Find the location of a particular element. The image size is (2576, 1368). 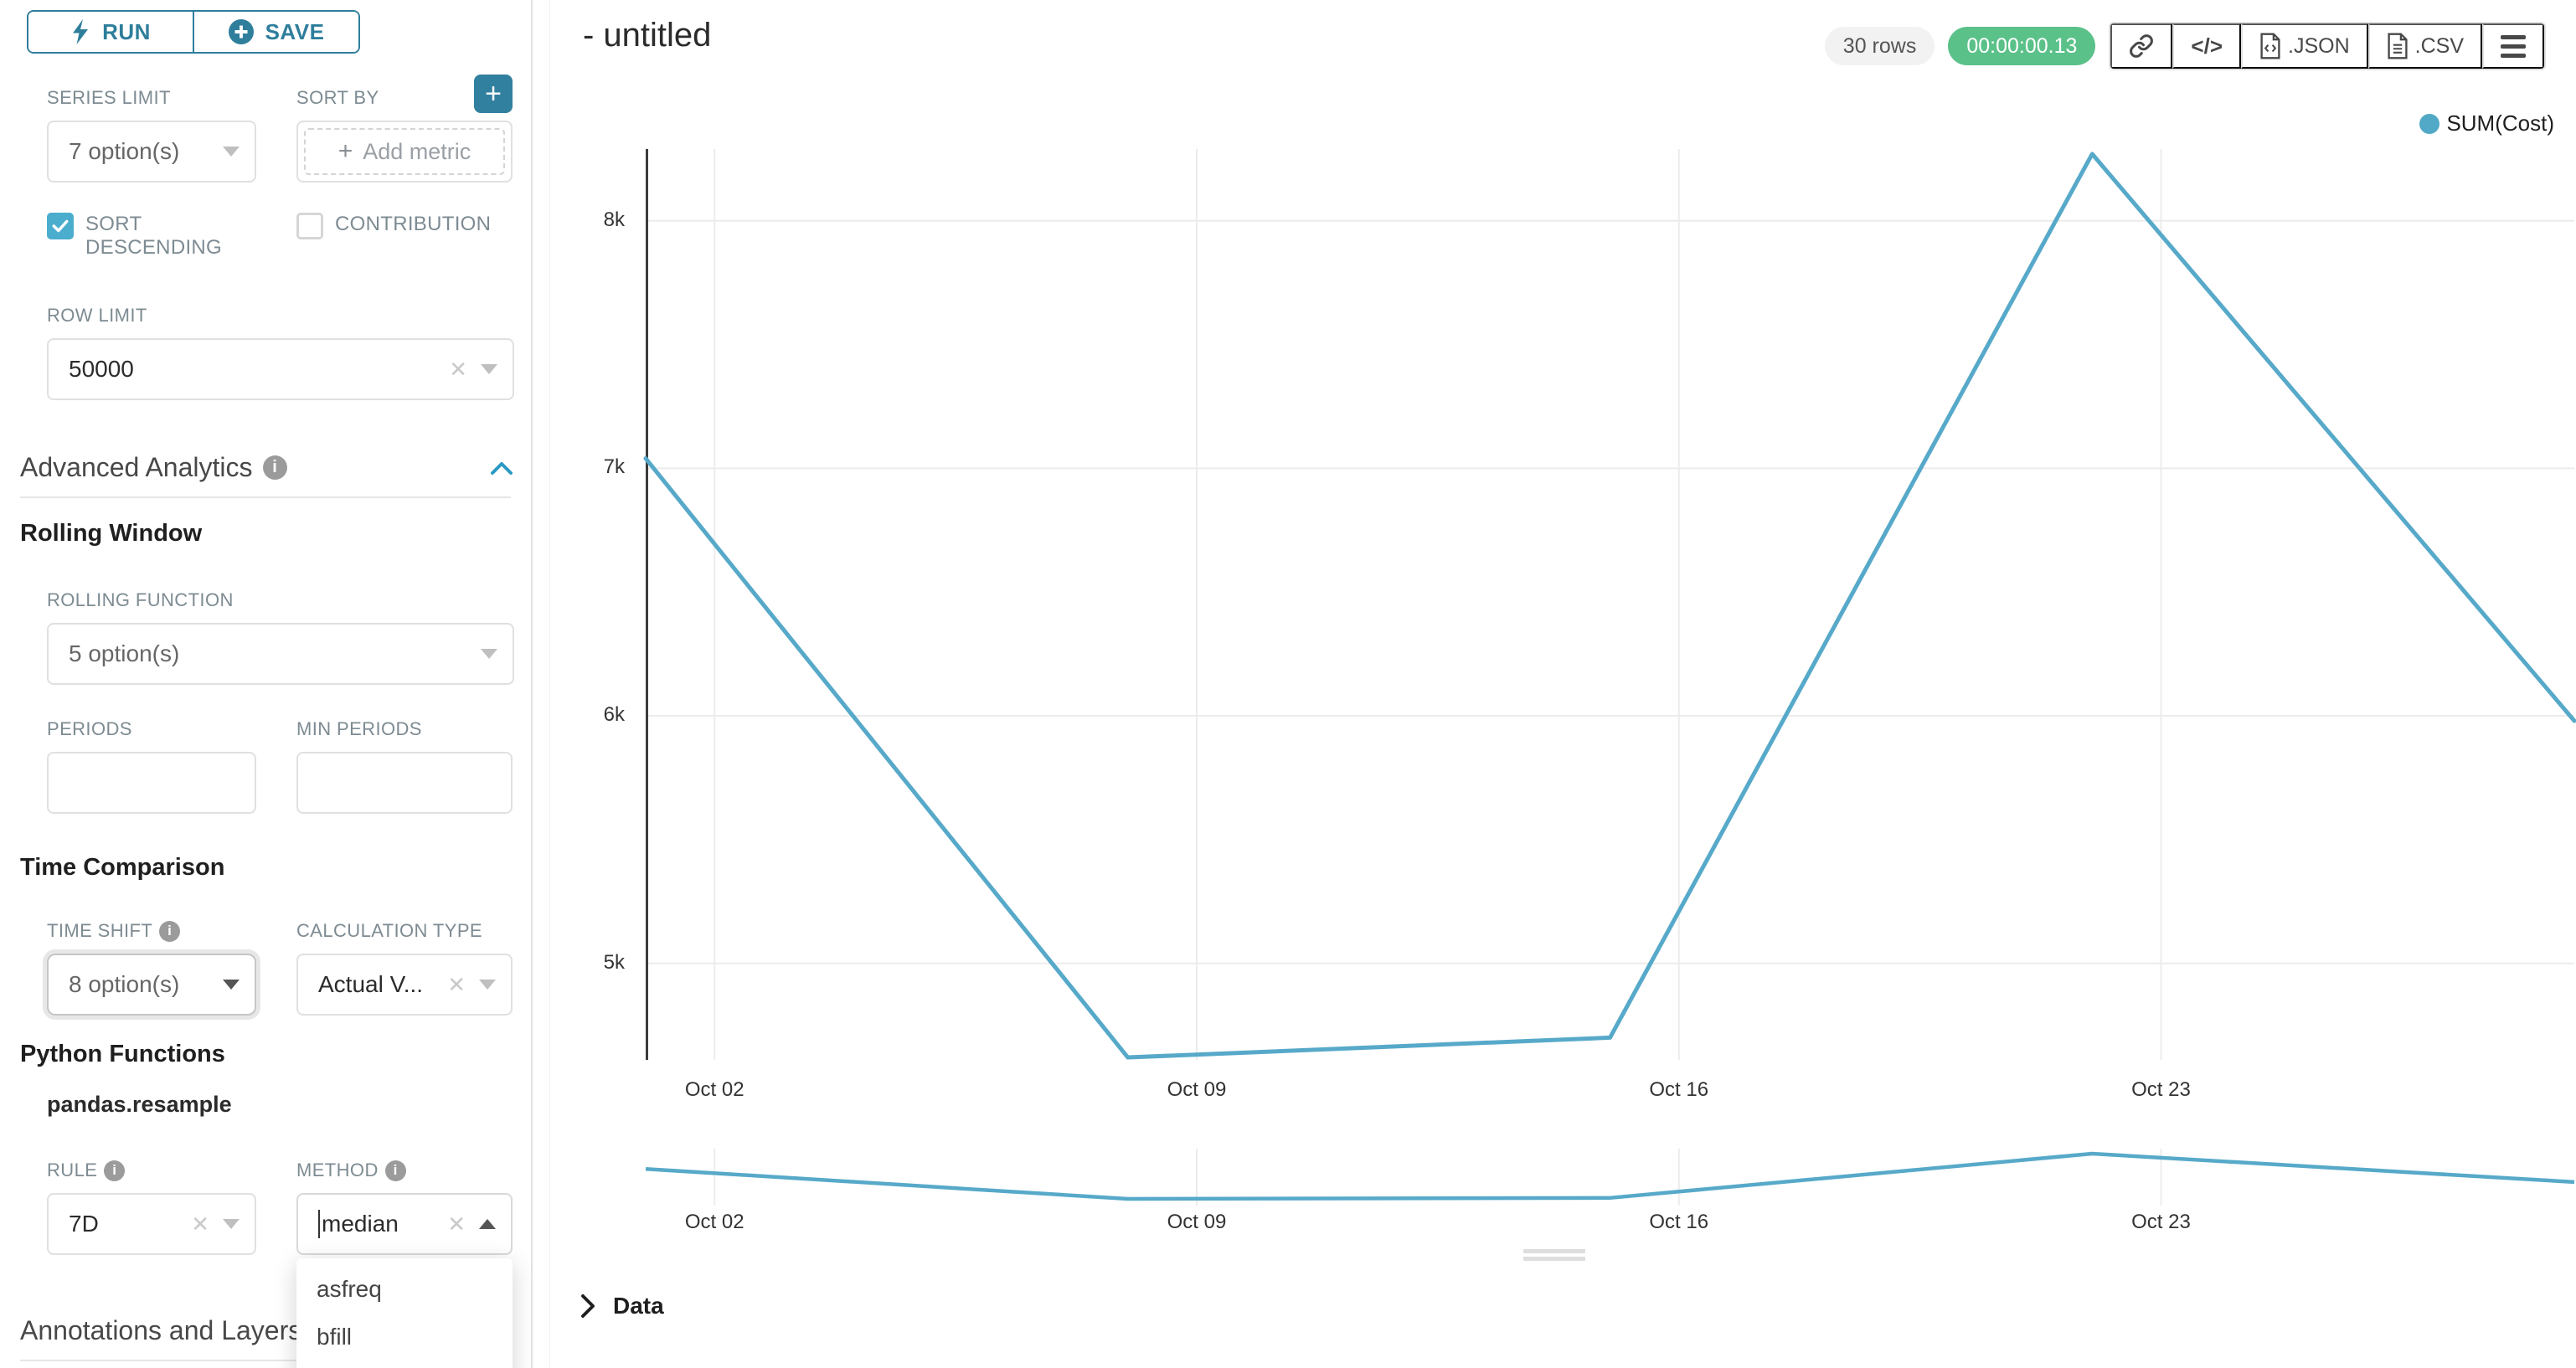

method-option: asfreq is located at coordinates (349, 1289).